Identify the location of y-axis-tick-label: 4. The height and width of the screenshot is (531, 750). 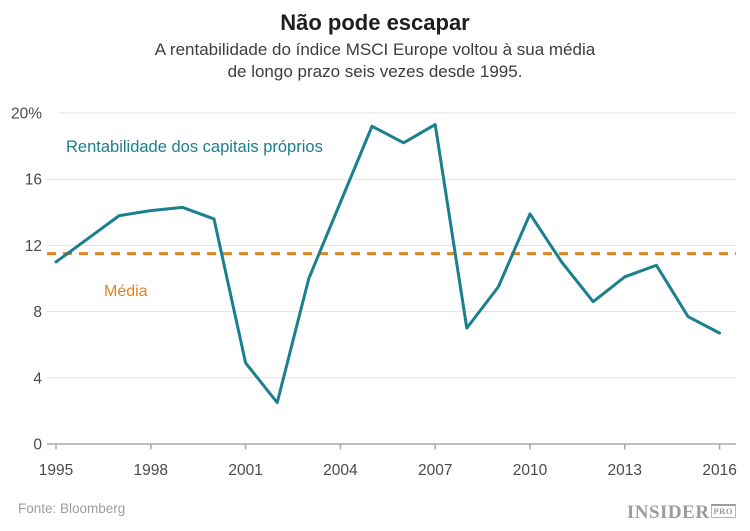
(37, 378).